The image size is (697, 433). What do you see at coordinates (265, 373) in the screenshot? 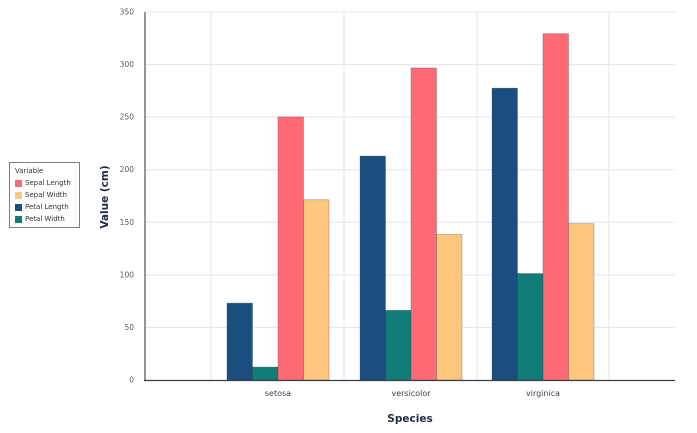
I see `bar-petal-width-setosa` at bounding box center [265, 373].